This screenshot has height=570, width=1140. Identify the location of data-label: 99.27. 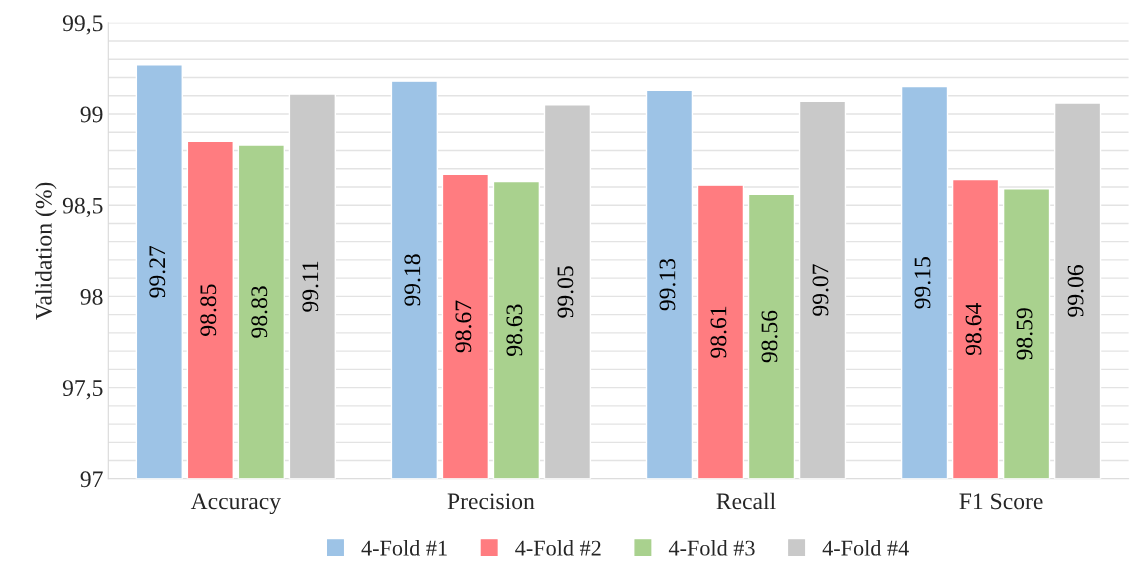
(157, 271).